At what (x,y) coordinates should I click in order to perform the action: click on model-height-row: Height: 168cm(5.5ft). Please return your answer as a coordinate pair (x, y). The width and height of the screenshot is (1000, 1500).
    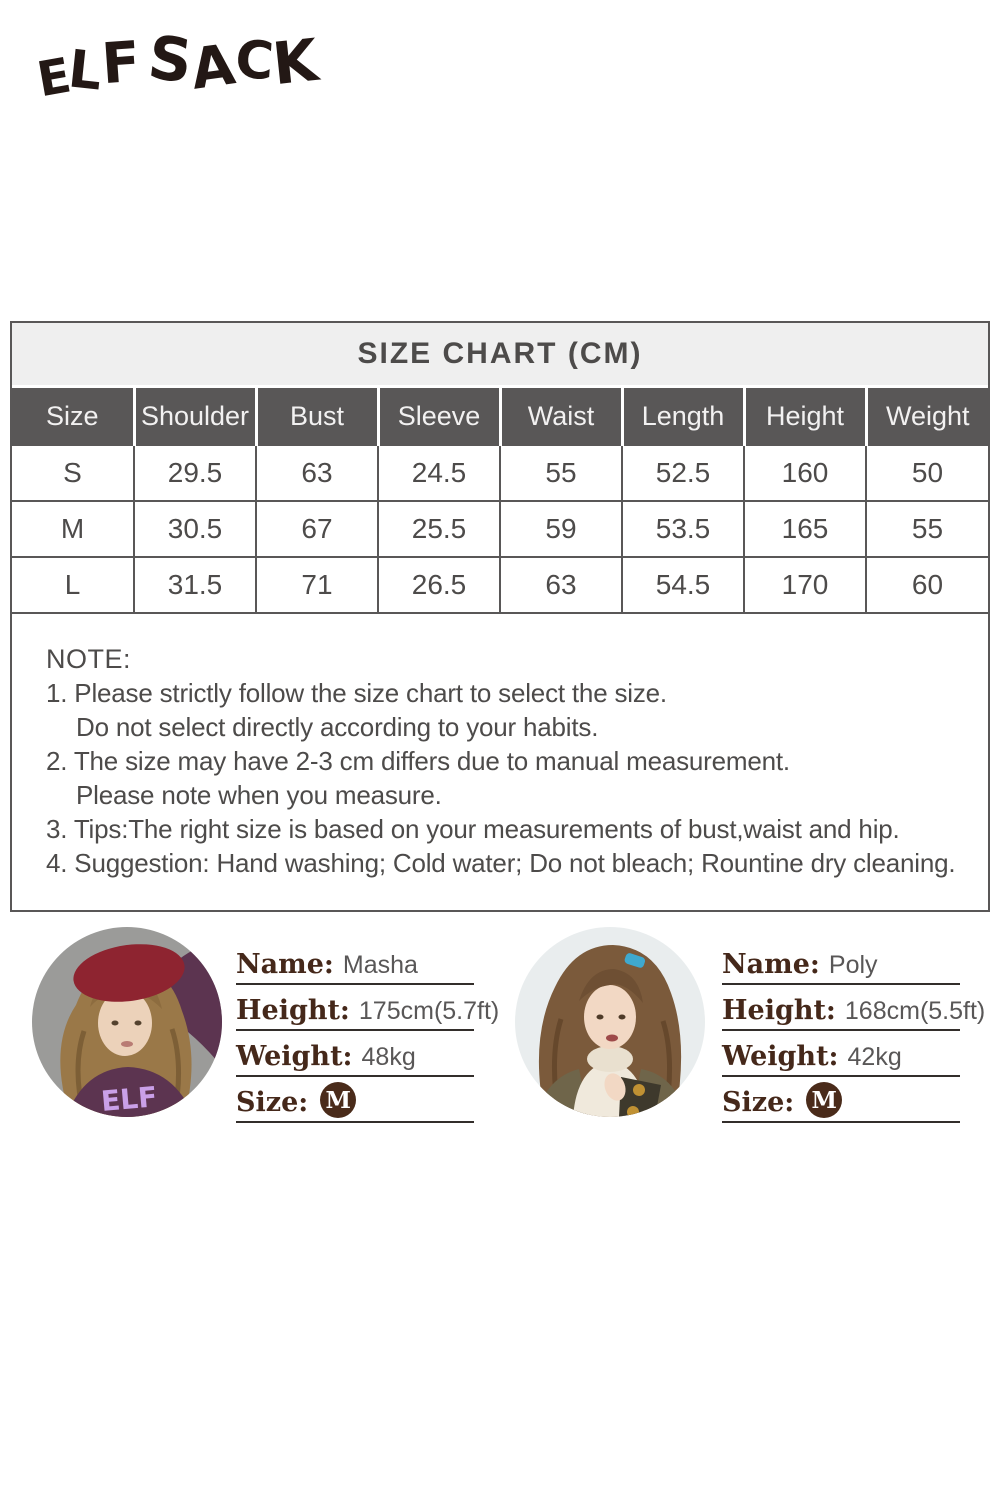
    Looking at the image, I should click on (853, 1008).